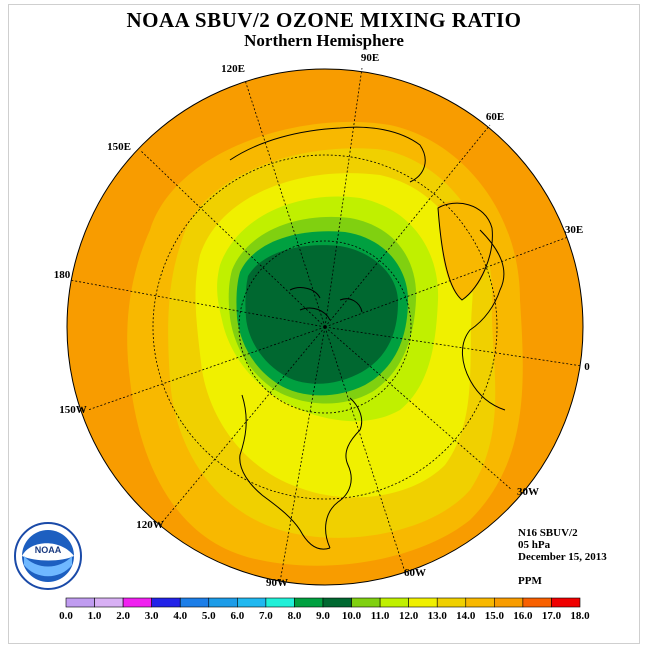 This screenshot has width=648, height=648. Describe the element at coordinates (327, 154) in the screenshot. I see `coast-asia` at that location.